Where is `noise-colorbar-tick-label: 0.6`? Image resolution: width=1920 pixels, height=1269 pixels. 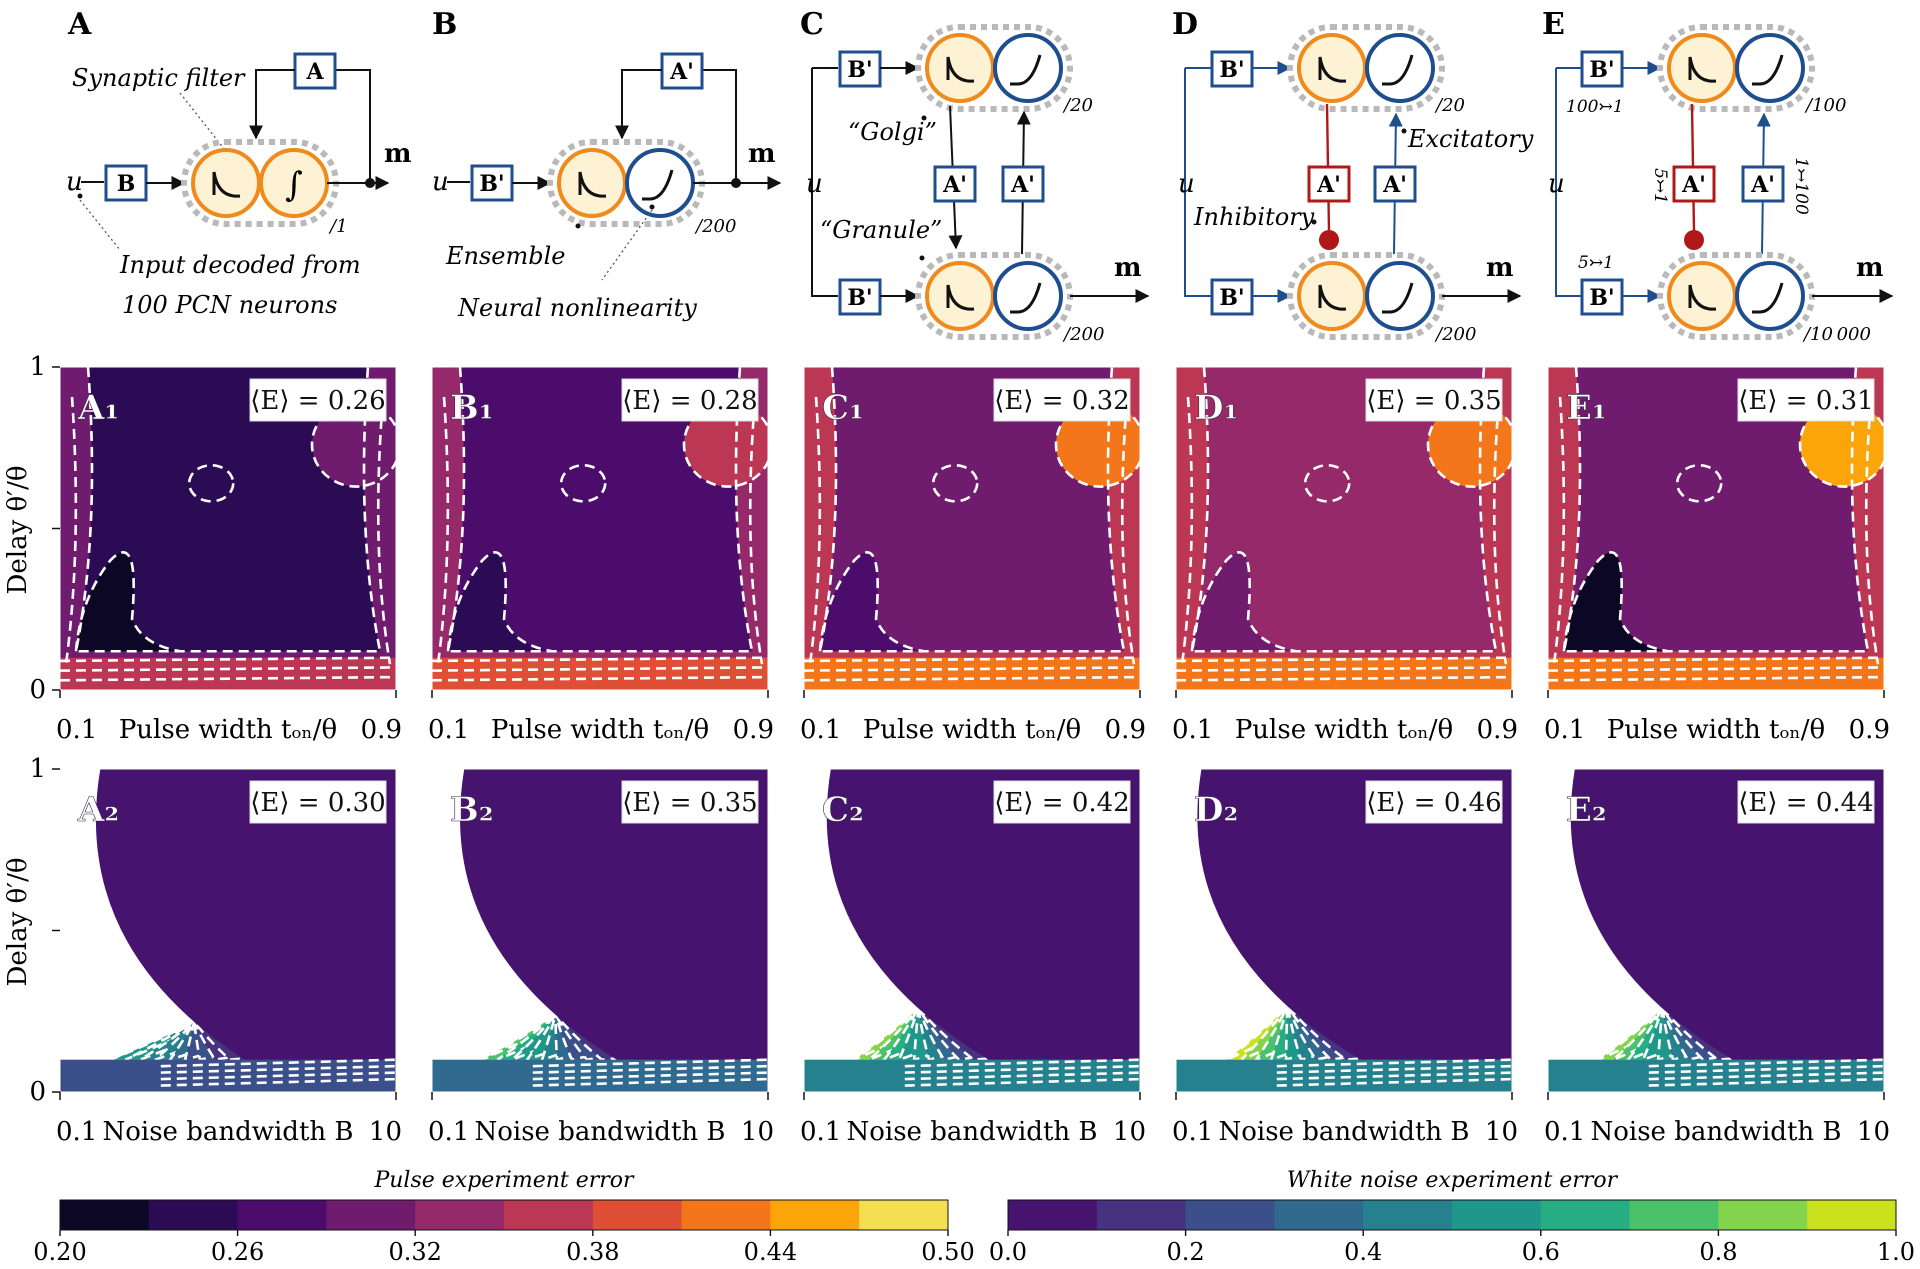
noise-colorbar-tick-label: 0.6 is located at coordinates (1541, 1251).